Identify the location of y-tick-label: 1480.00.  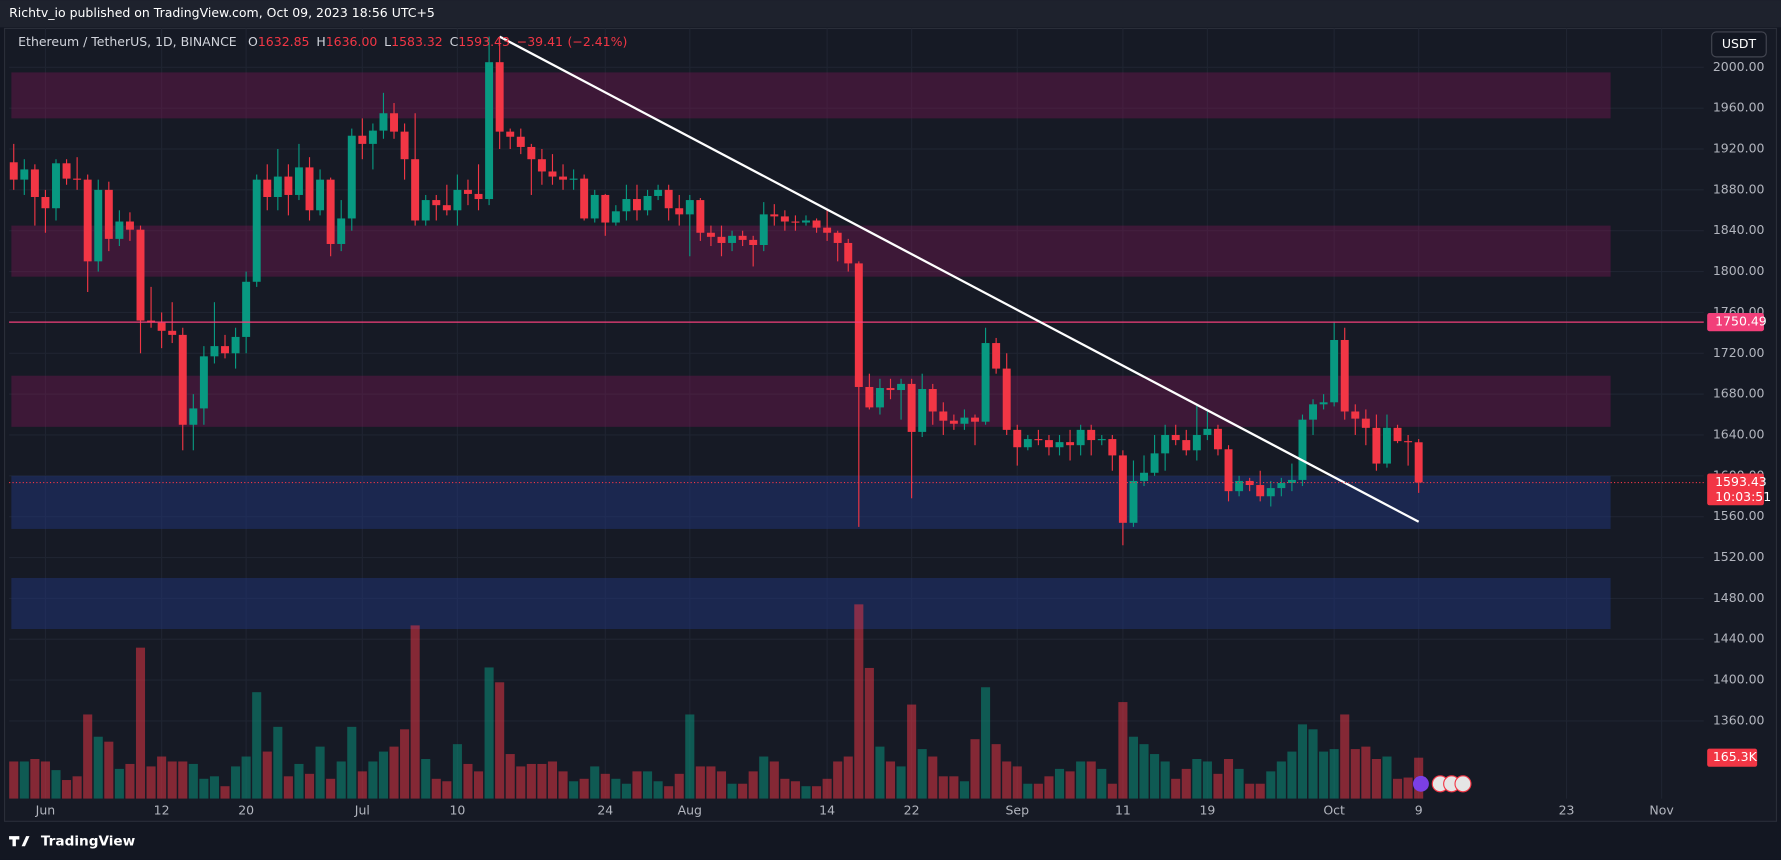
(1739, 597).